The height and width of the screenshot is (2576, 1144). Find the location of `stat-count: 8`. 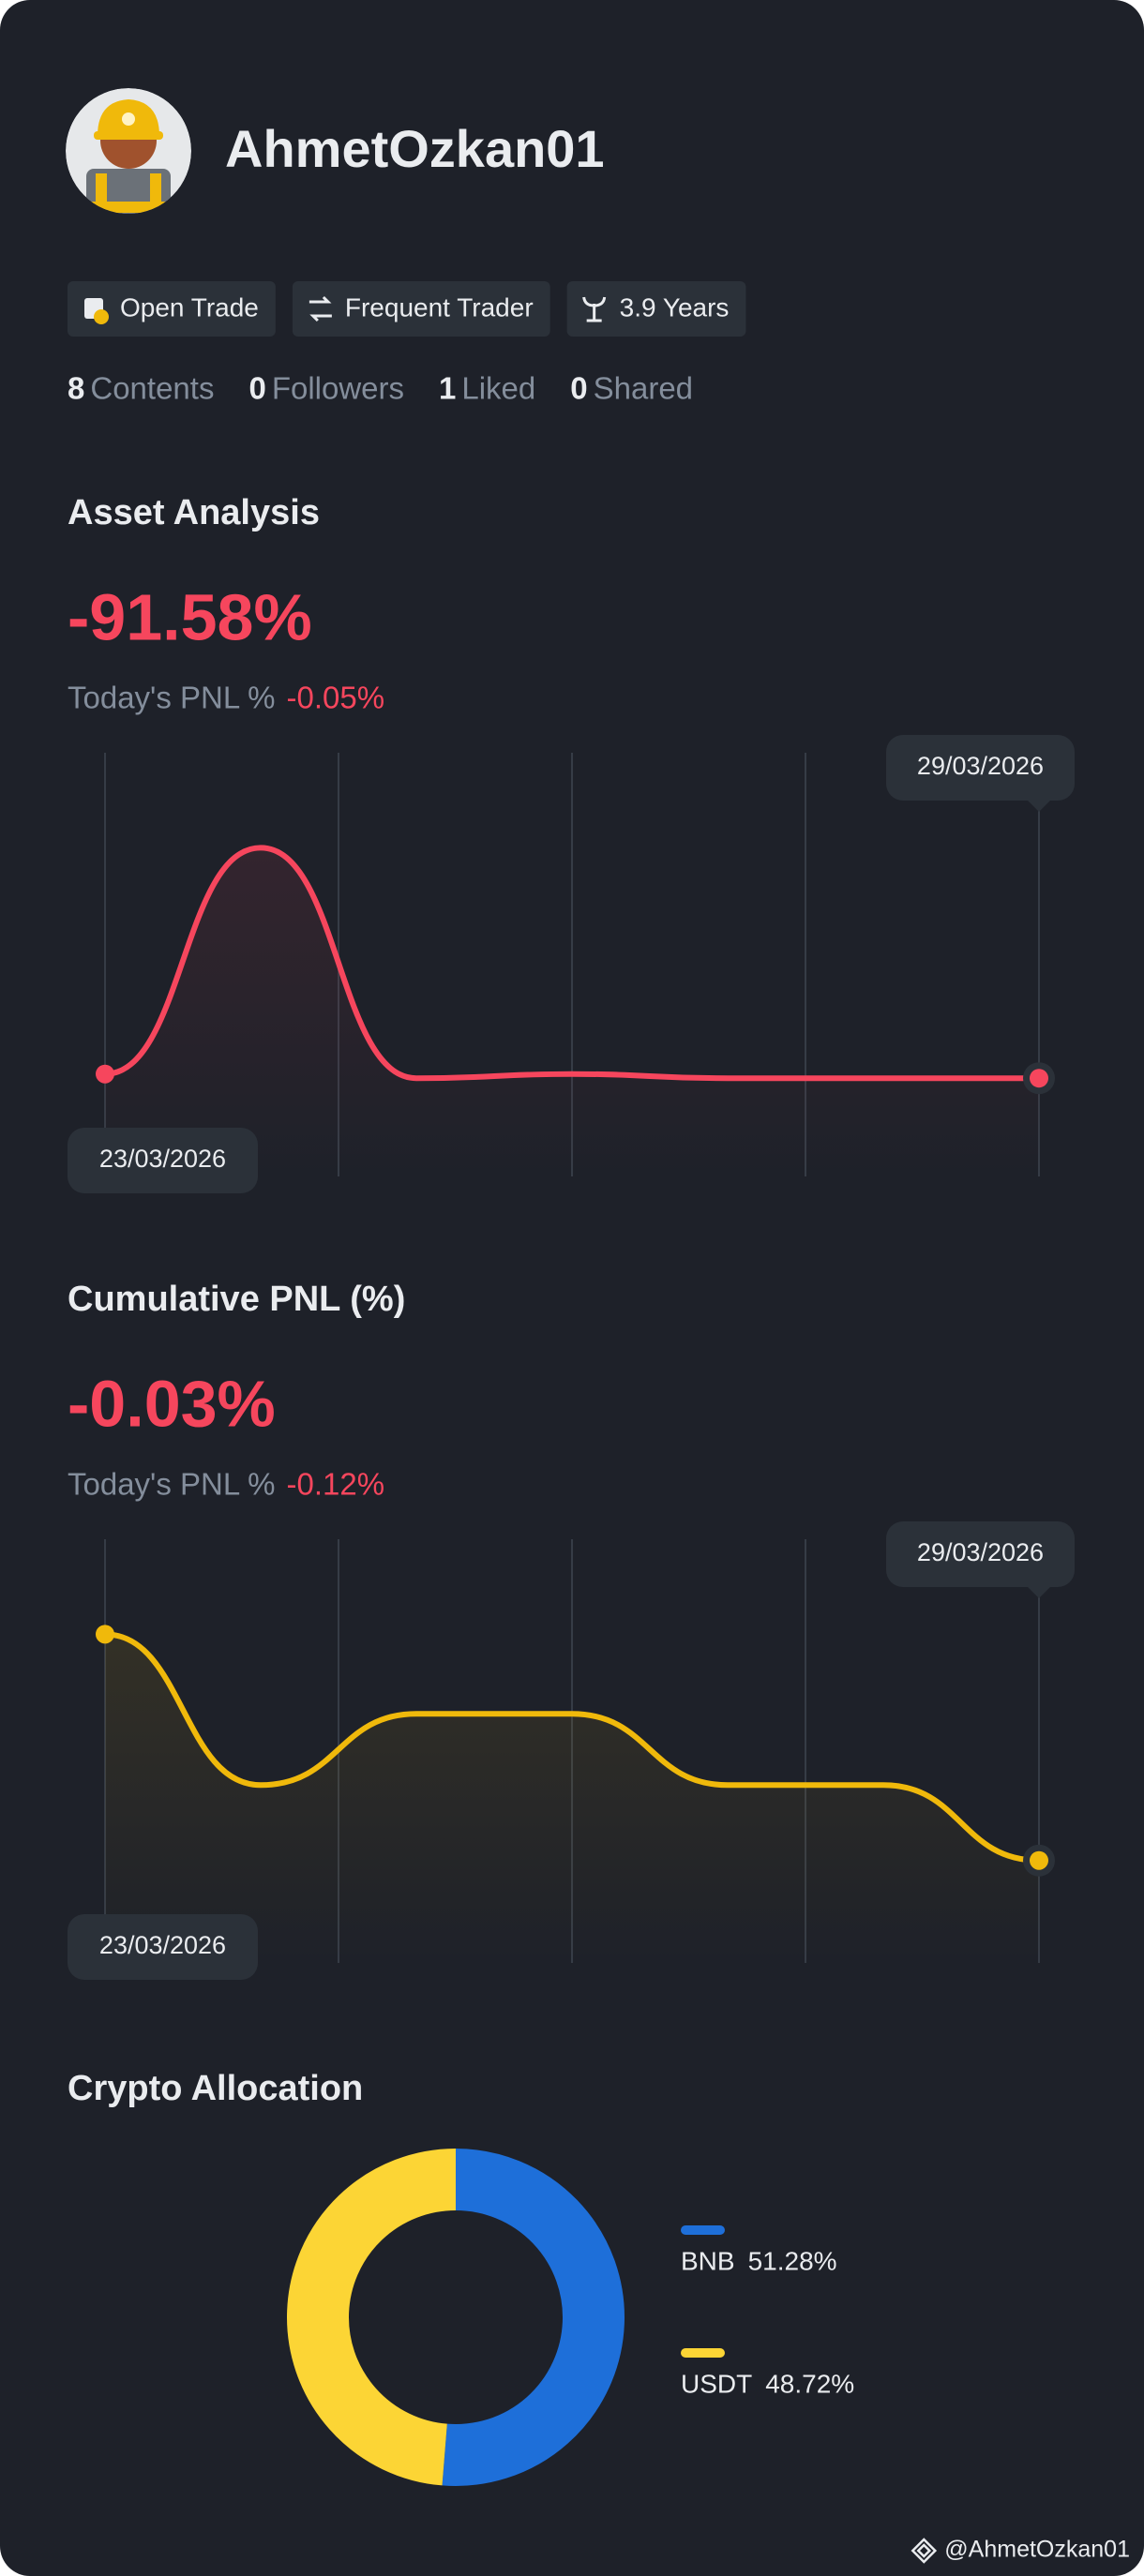

stat-count: 8 is located at coordinates (76, 389).